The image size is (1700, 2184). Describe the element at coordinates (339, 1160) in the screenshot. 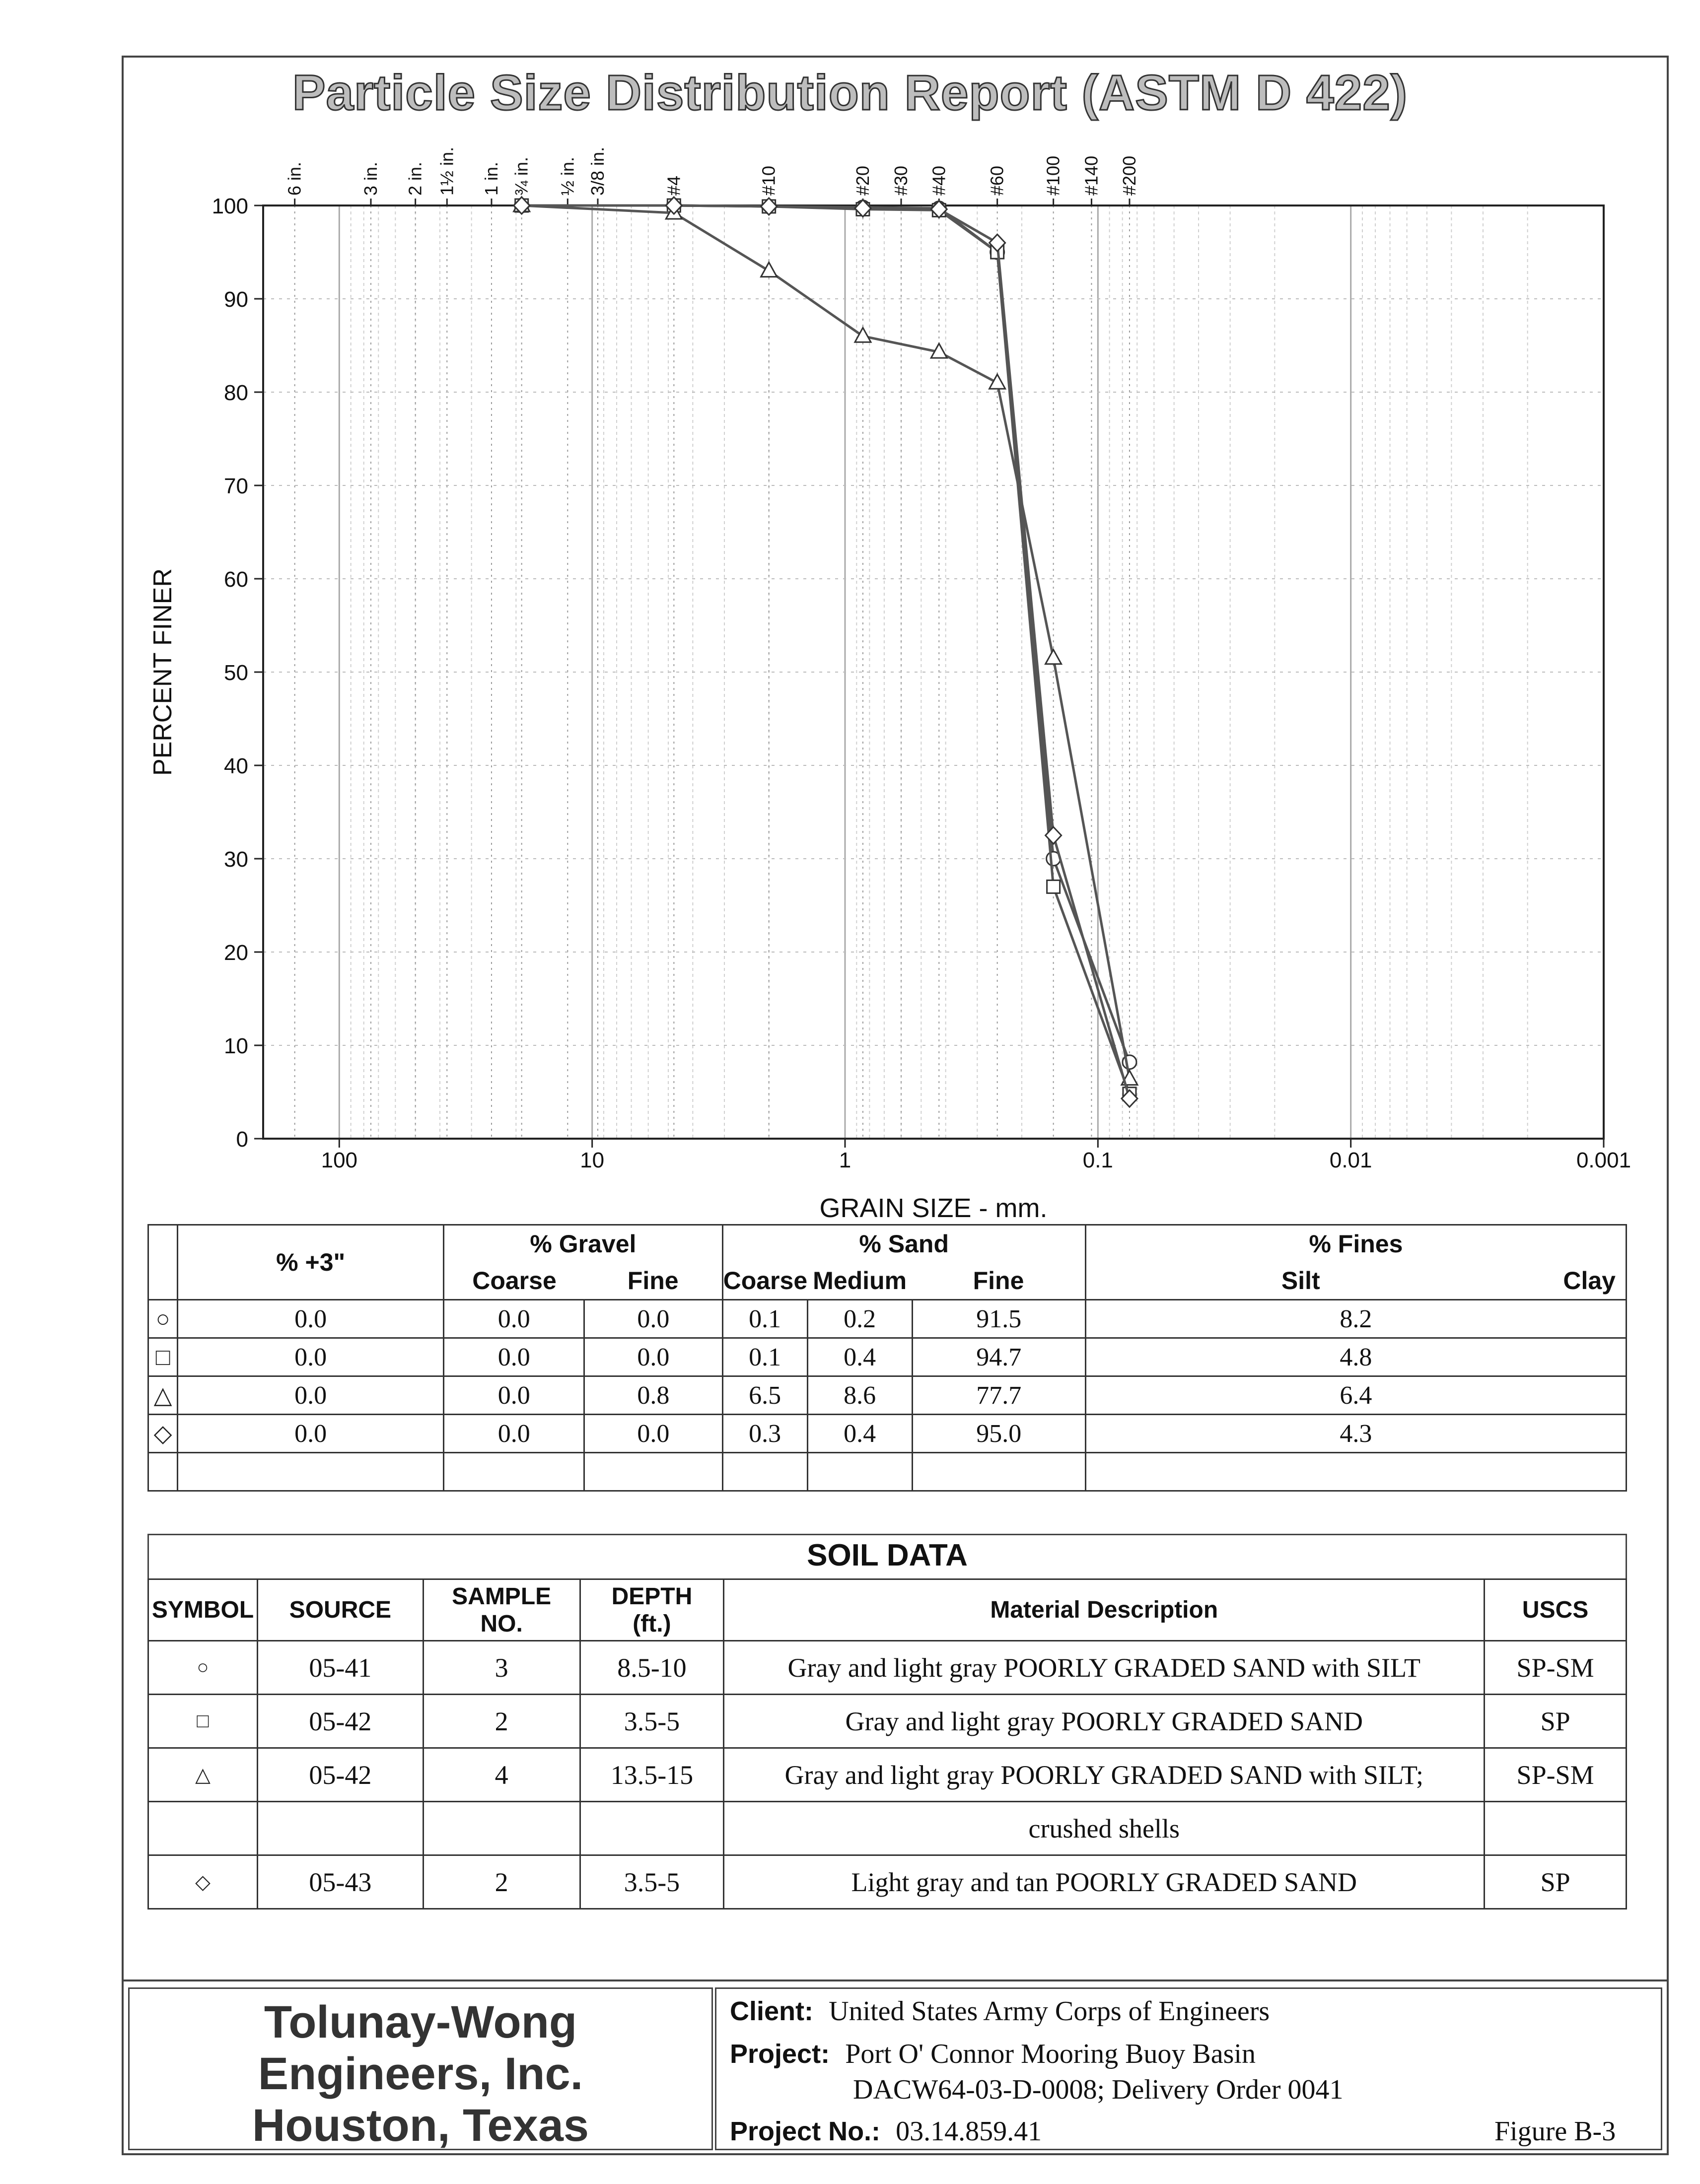

I see `x-tick-label: 100` at that location.